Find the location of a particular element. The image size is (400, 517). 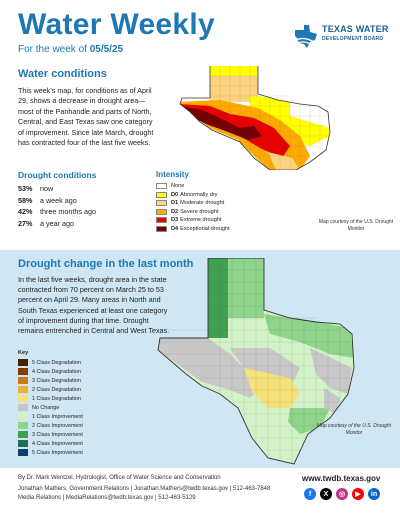

key-item: 5 Class Improvement is located at coordinates (78, 452).